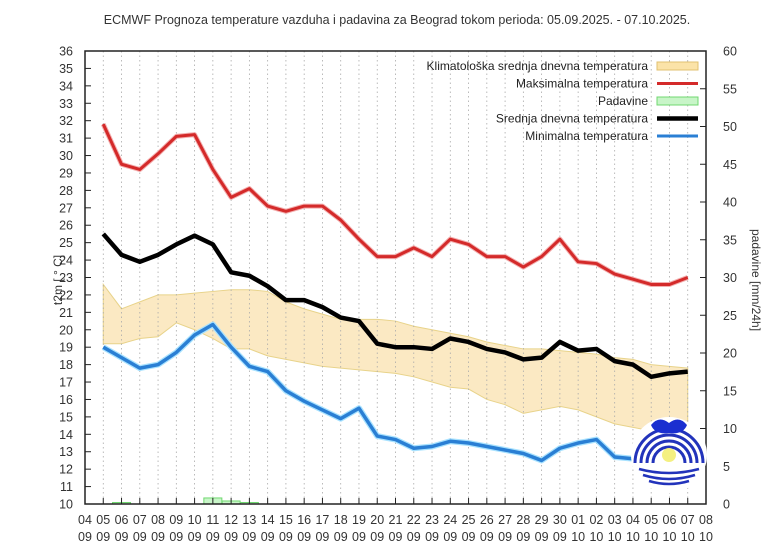  What do you see at coordinates (66, 348) in the screenshot?
I see `y-tick-label: 19` at bounding box center [66, 348].